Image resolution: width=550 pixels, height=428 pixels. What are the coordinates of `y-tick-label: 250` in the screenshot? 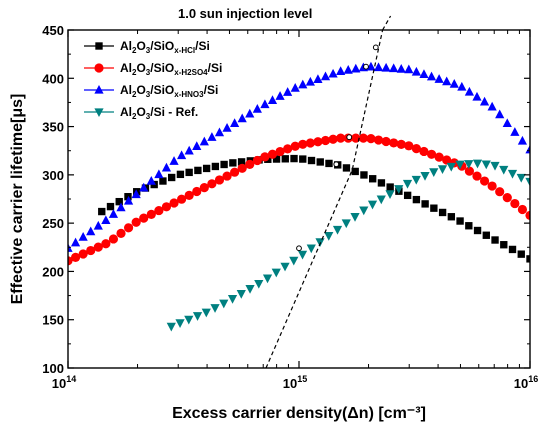 It's located at (53, 223).